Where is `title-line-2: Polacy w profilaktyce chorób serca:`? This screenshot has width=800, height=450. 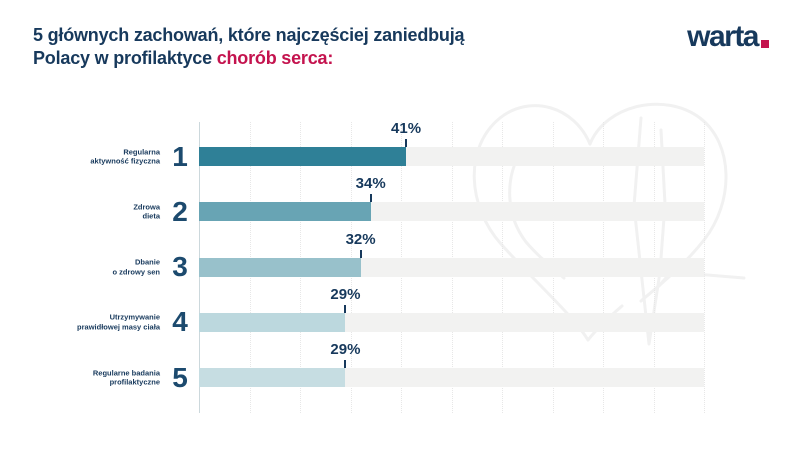 title-line-2: Polacy w profilaktyce chorób serca: is located at coordinates (248, 58).